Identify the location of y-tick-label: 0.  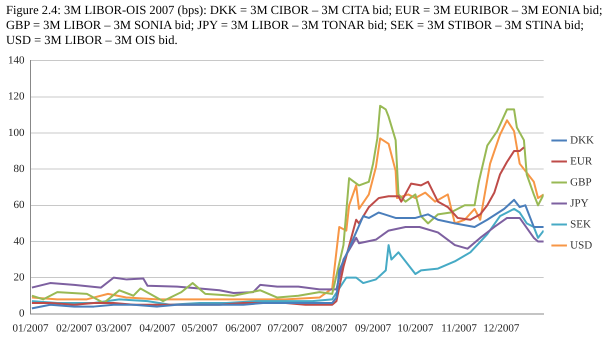
(22, 314).